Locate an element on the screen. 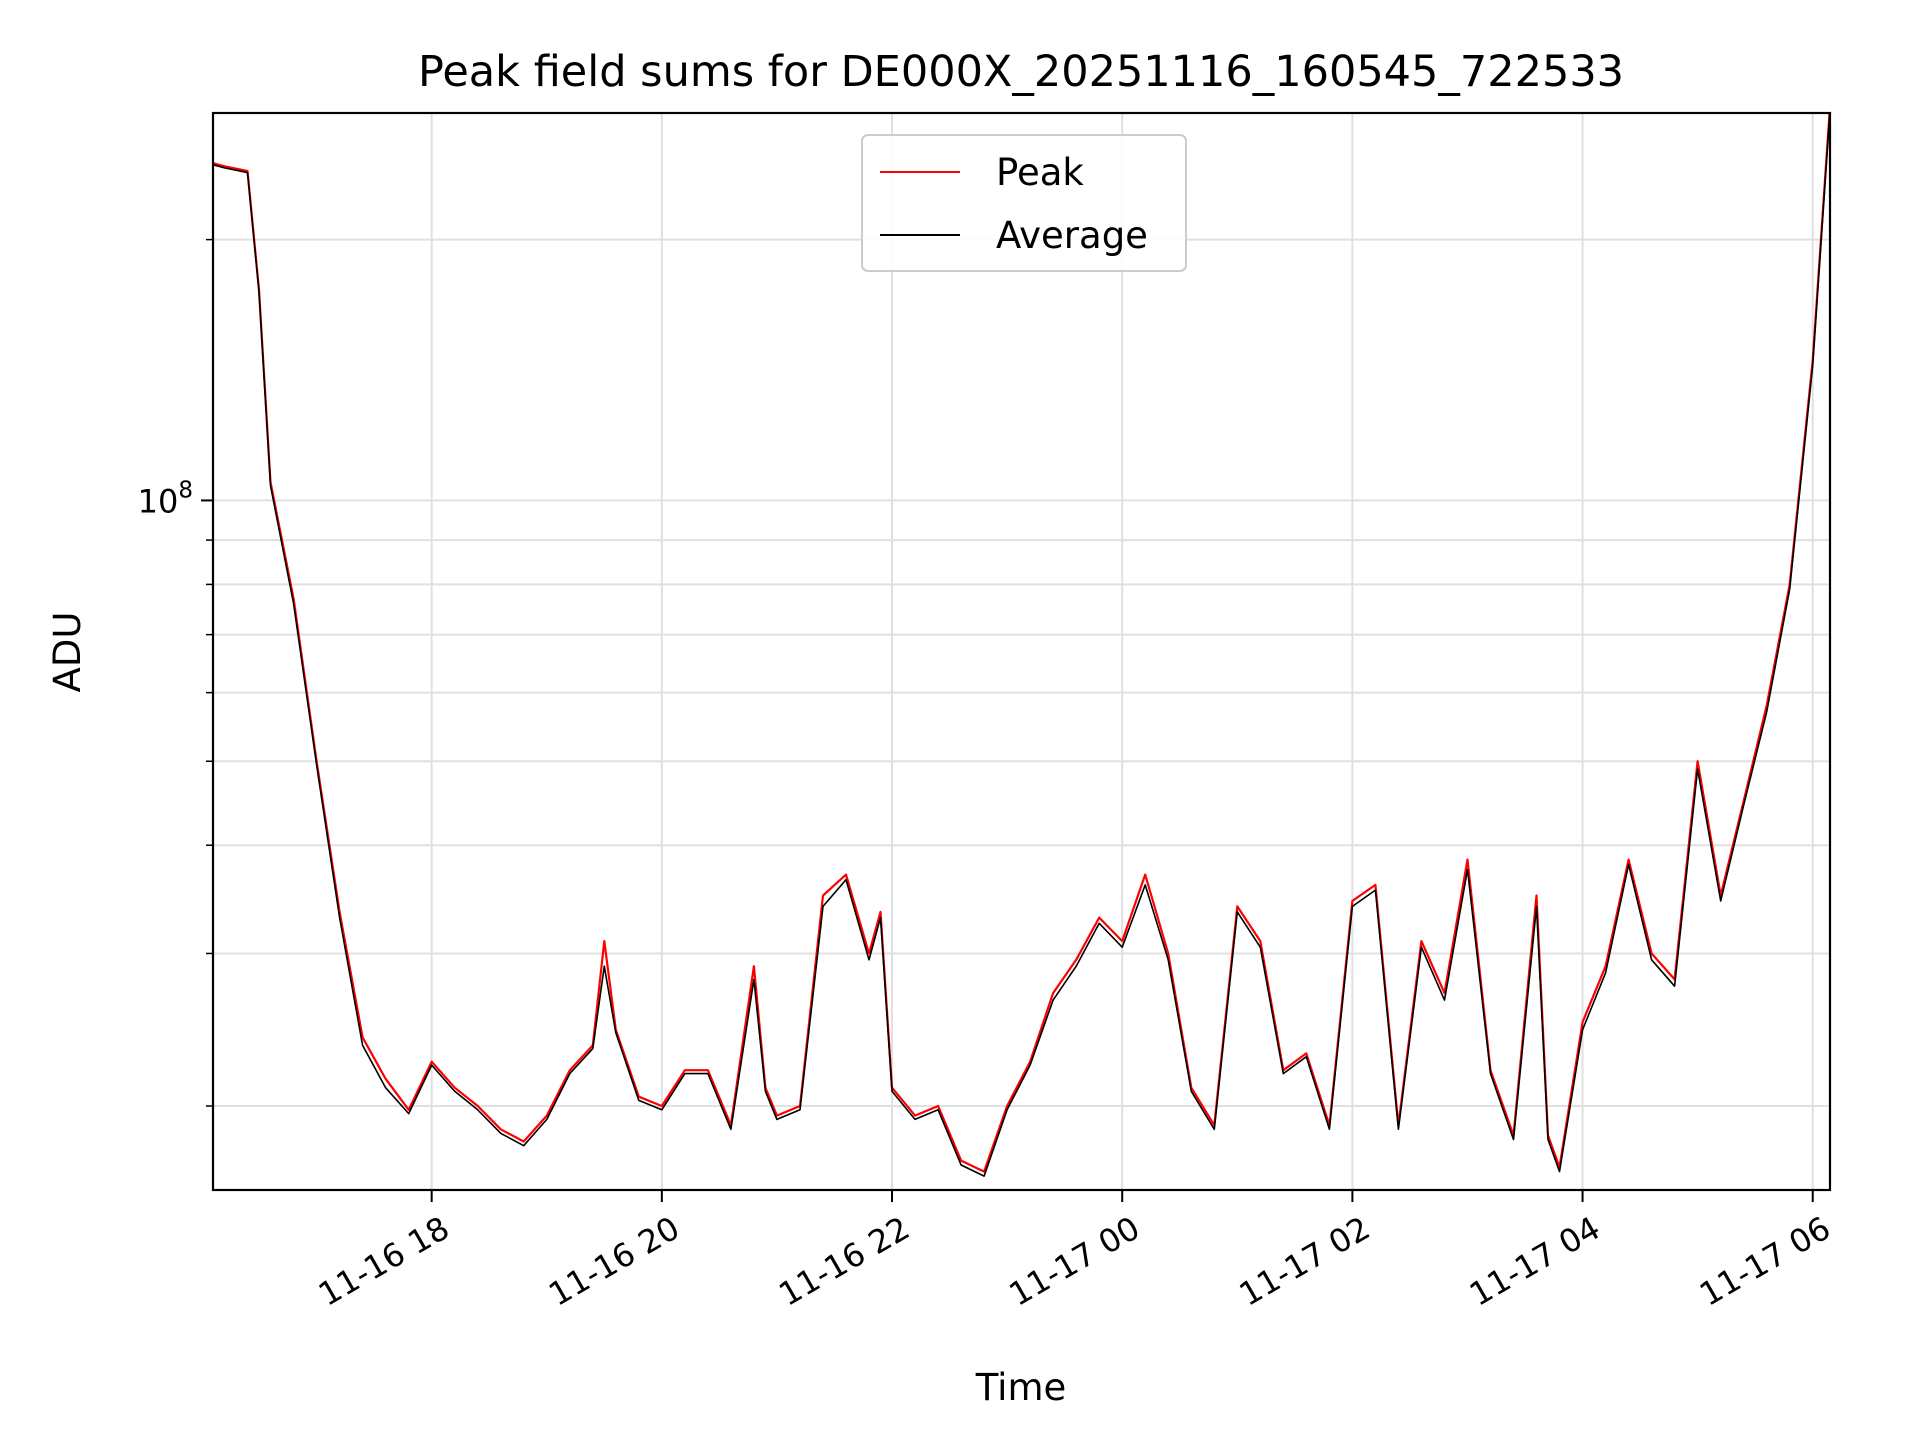 The height and width of the screenshot is (1440, 1920). x-axis-label: Time is located at coordinates (1021, 1387).